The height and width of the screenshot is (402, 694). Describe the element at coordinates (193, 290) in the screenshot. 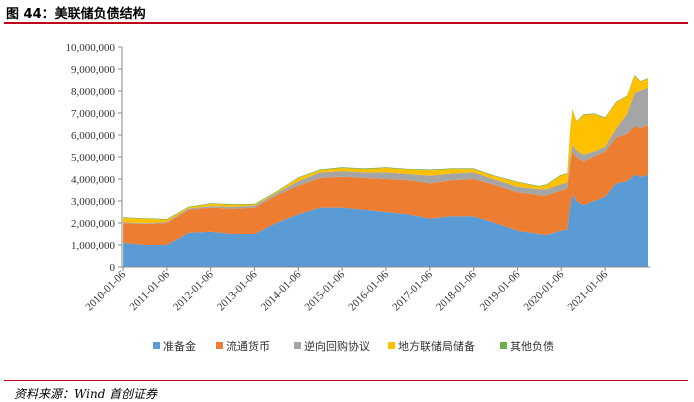

I see `x-tick-label: 2012-01-06` at that location.